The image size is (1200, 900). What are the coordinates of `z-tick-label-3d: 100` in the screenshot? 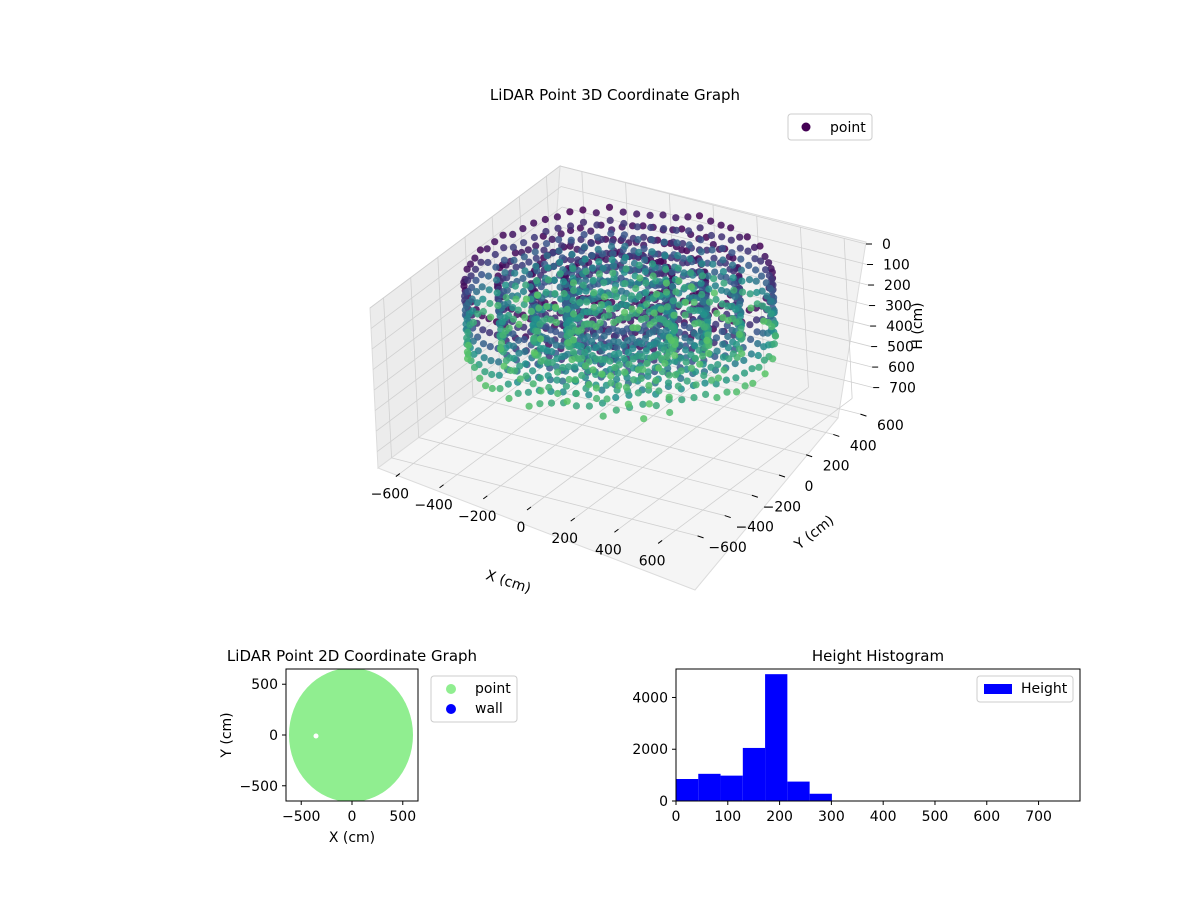 It's located at (896, 266).